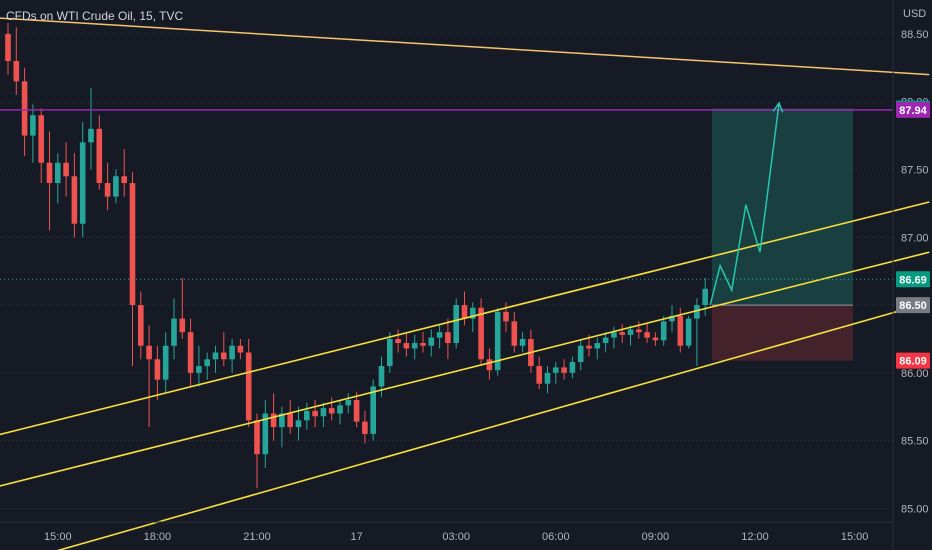  I want to click on price-tag-label: 86.50, so click(913, 306).